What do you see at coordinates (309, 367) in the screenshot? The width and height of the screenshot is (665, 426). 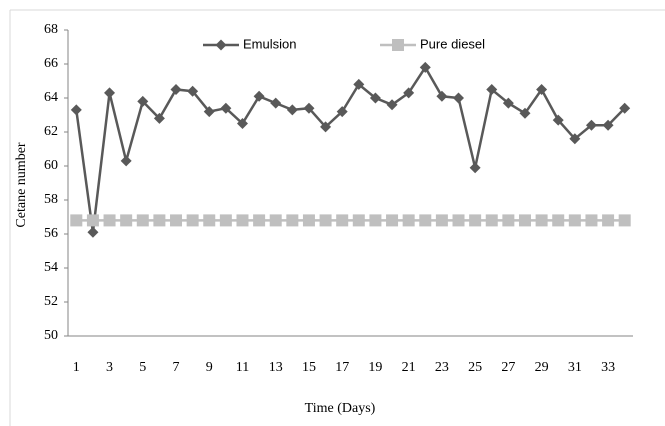 I see `x-tick-label: 15` at bounding box center [309, 367].